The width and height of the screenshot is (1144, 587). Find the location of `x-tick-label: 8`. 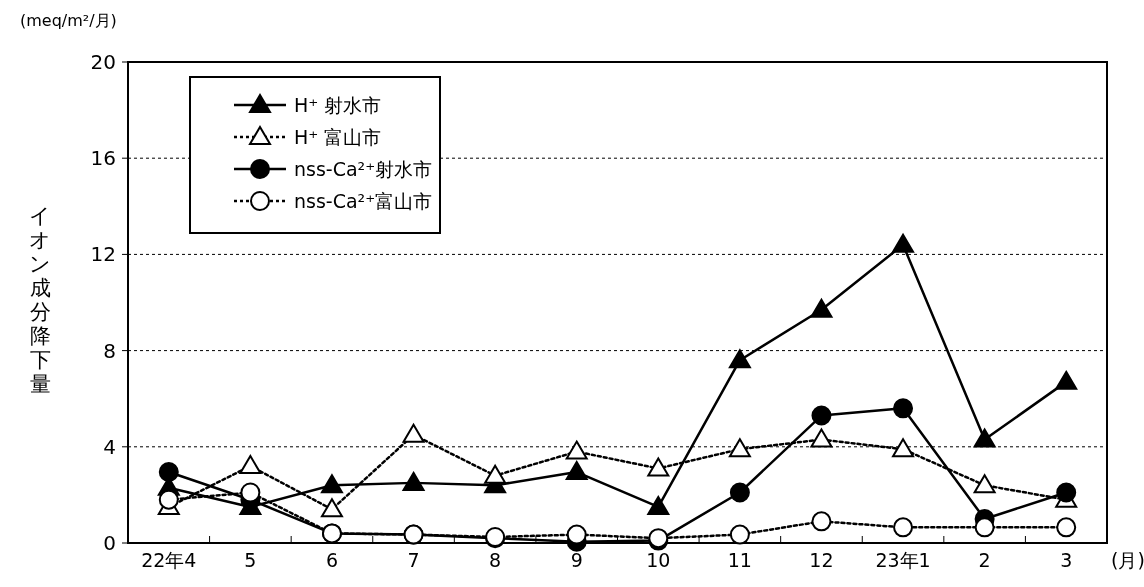

x-tick-label: 8 is located at coordinates (495, 560).